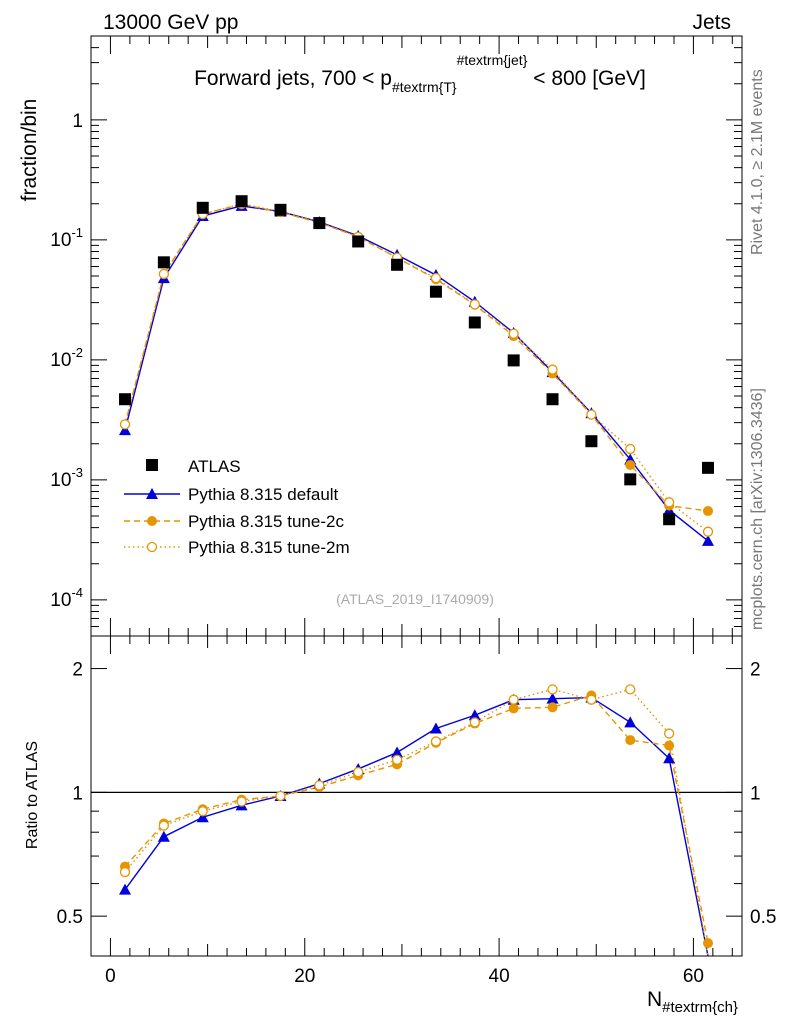 The height and width of the screenshot is (1024, 786). What do you see at coordinates (293, 78) in the screenshot?
I see `title-pre: Forward jets, 700 < p` at bounding box center [293, 78].